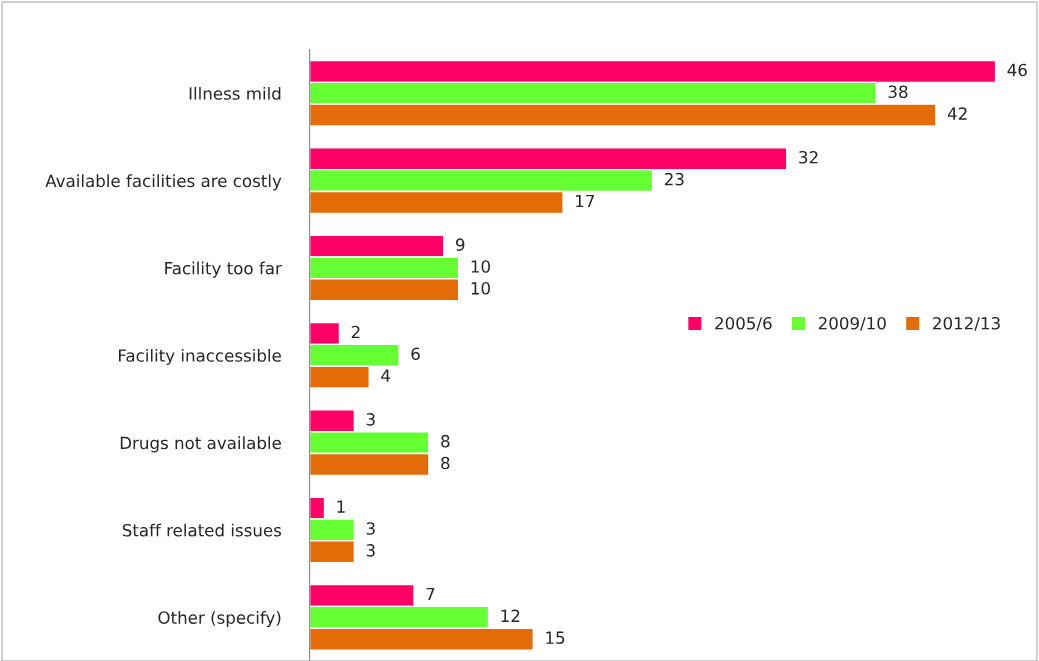 The width and height of the screenshot is (1039, 661). I want to click on legend-label: 2012/13, so click(966, 323).